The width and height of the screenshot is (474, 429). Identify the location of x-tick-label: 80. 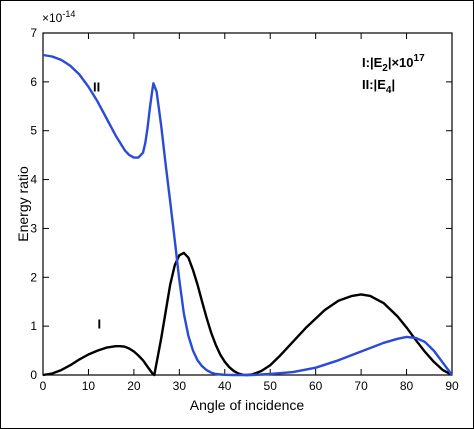
(407, 386).